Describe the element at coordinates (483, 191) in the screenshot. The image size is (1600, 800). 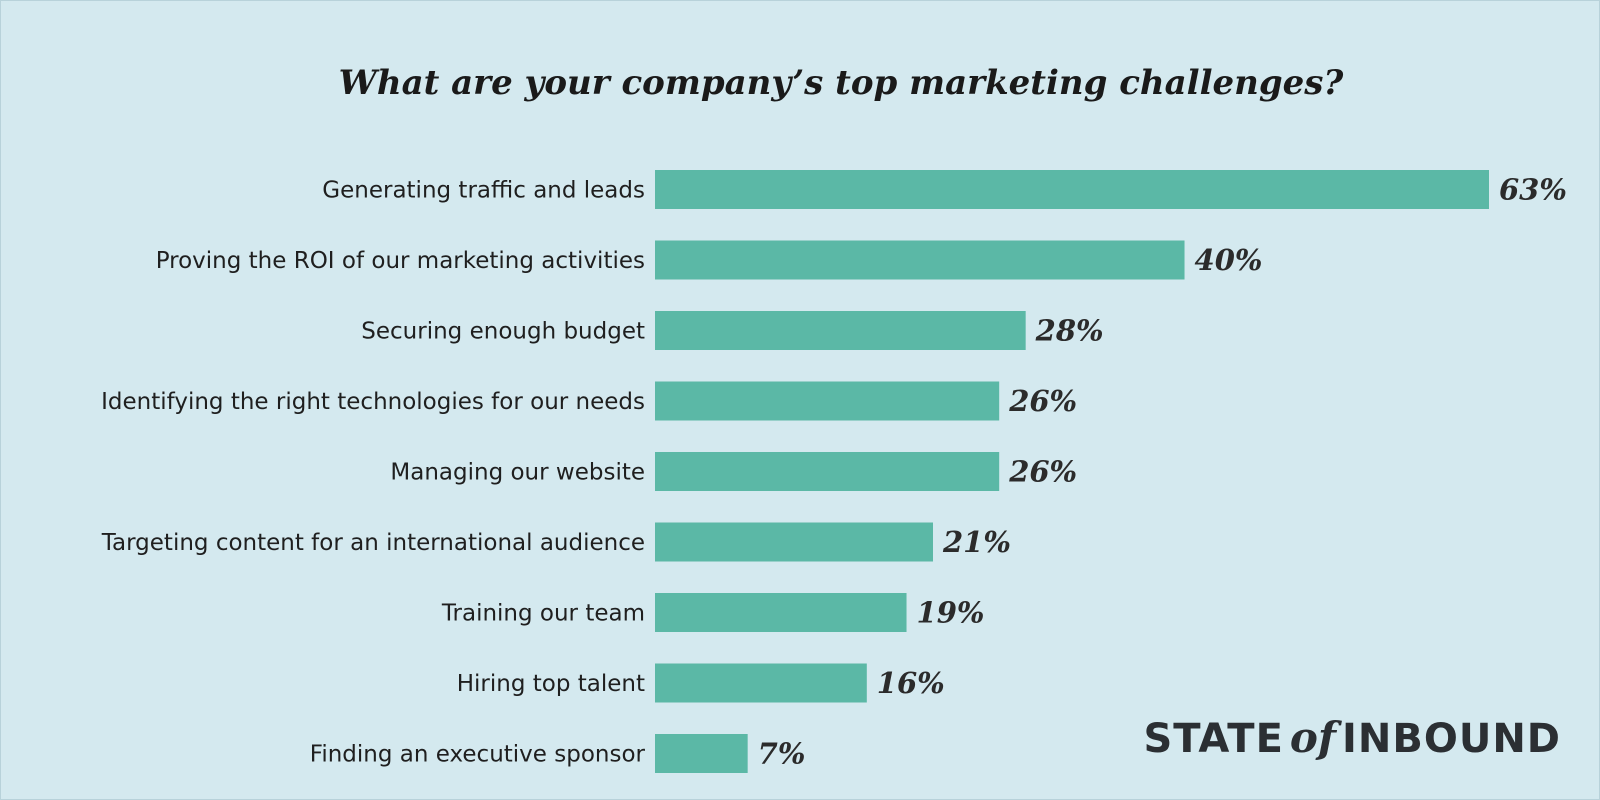
I see `category-label: Generating traffic and leads` at that location.